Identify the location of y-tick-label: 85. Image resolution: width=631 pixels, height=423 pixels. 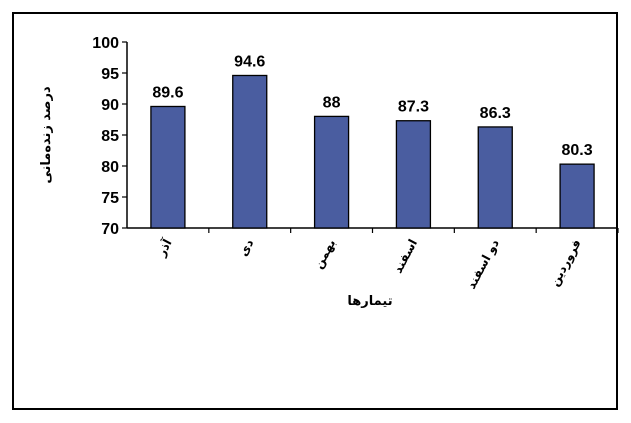
(110, 136).